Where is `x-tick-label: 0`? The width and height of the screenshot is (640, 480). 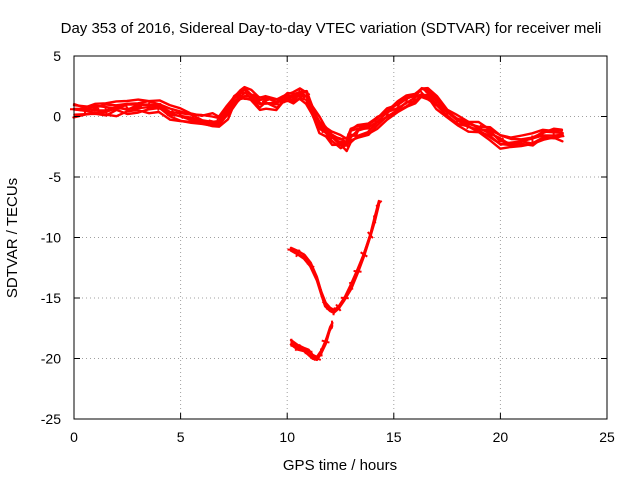 x-tick-label: 0 is located at coordinates (74, 437).